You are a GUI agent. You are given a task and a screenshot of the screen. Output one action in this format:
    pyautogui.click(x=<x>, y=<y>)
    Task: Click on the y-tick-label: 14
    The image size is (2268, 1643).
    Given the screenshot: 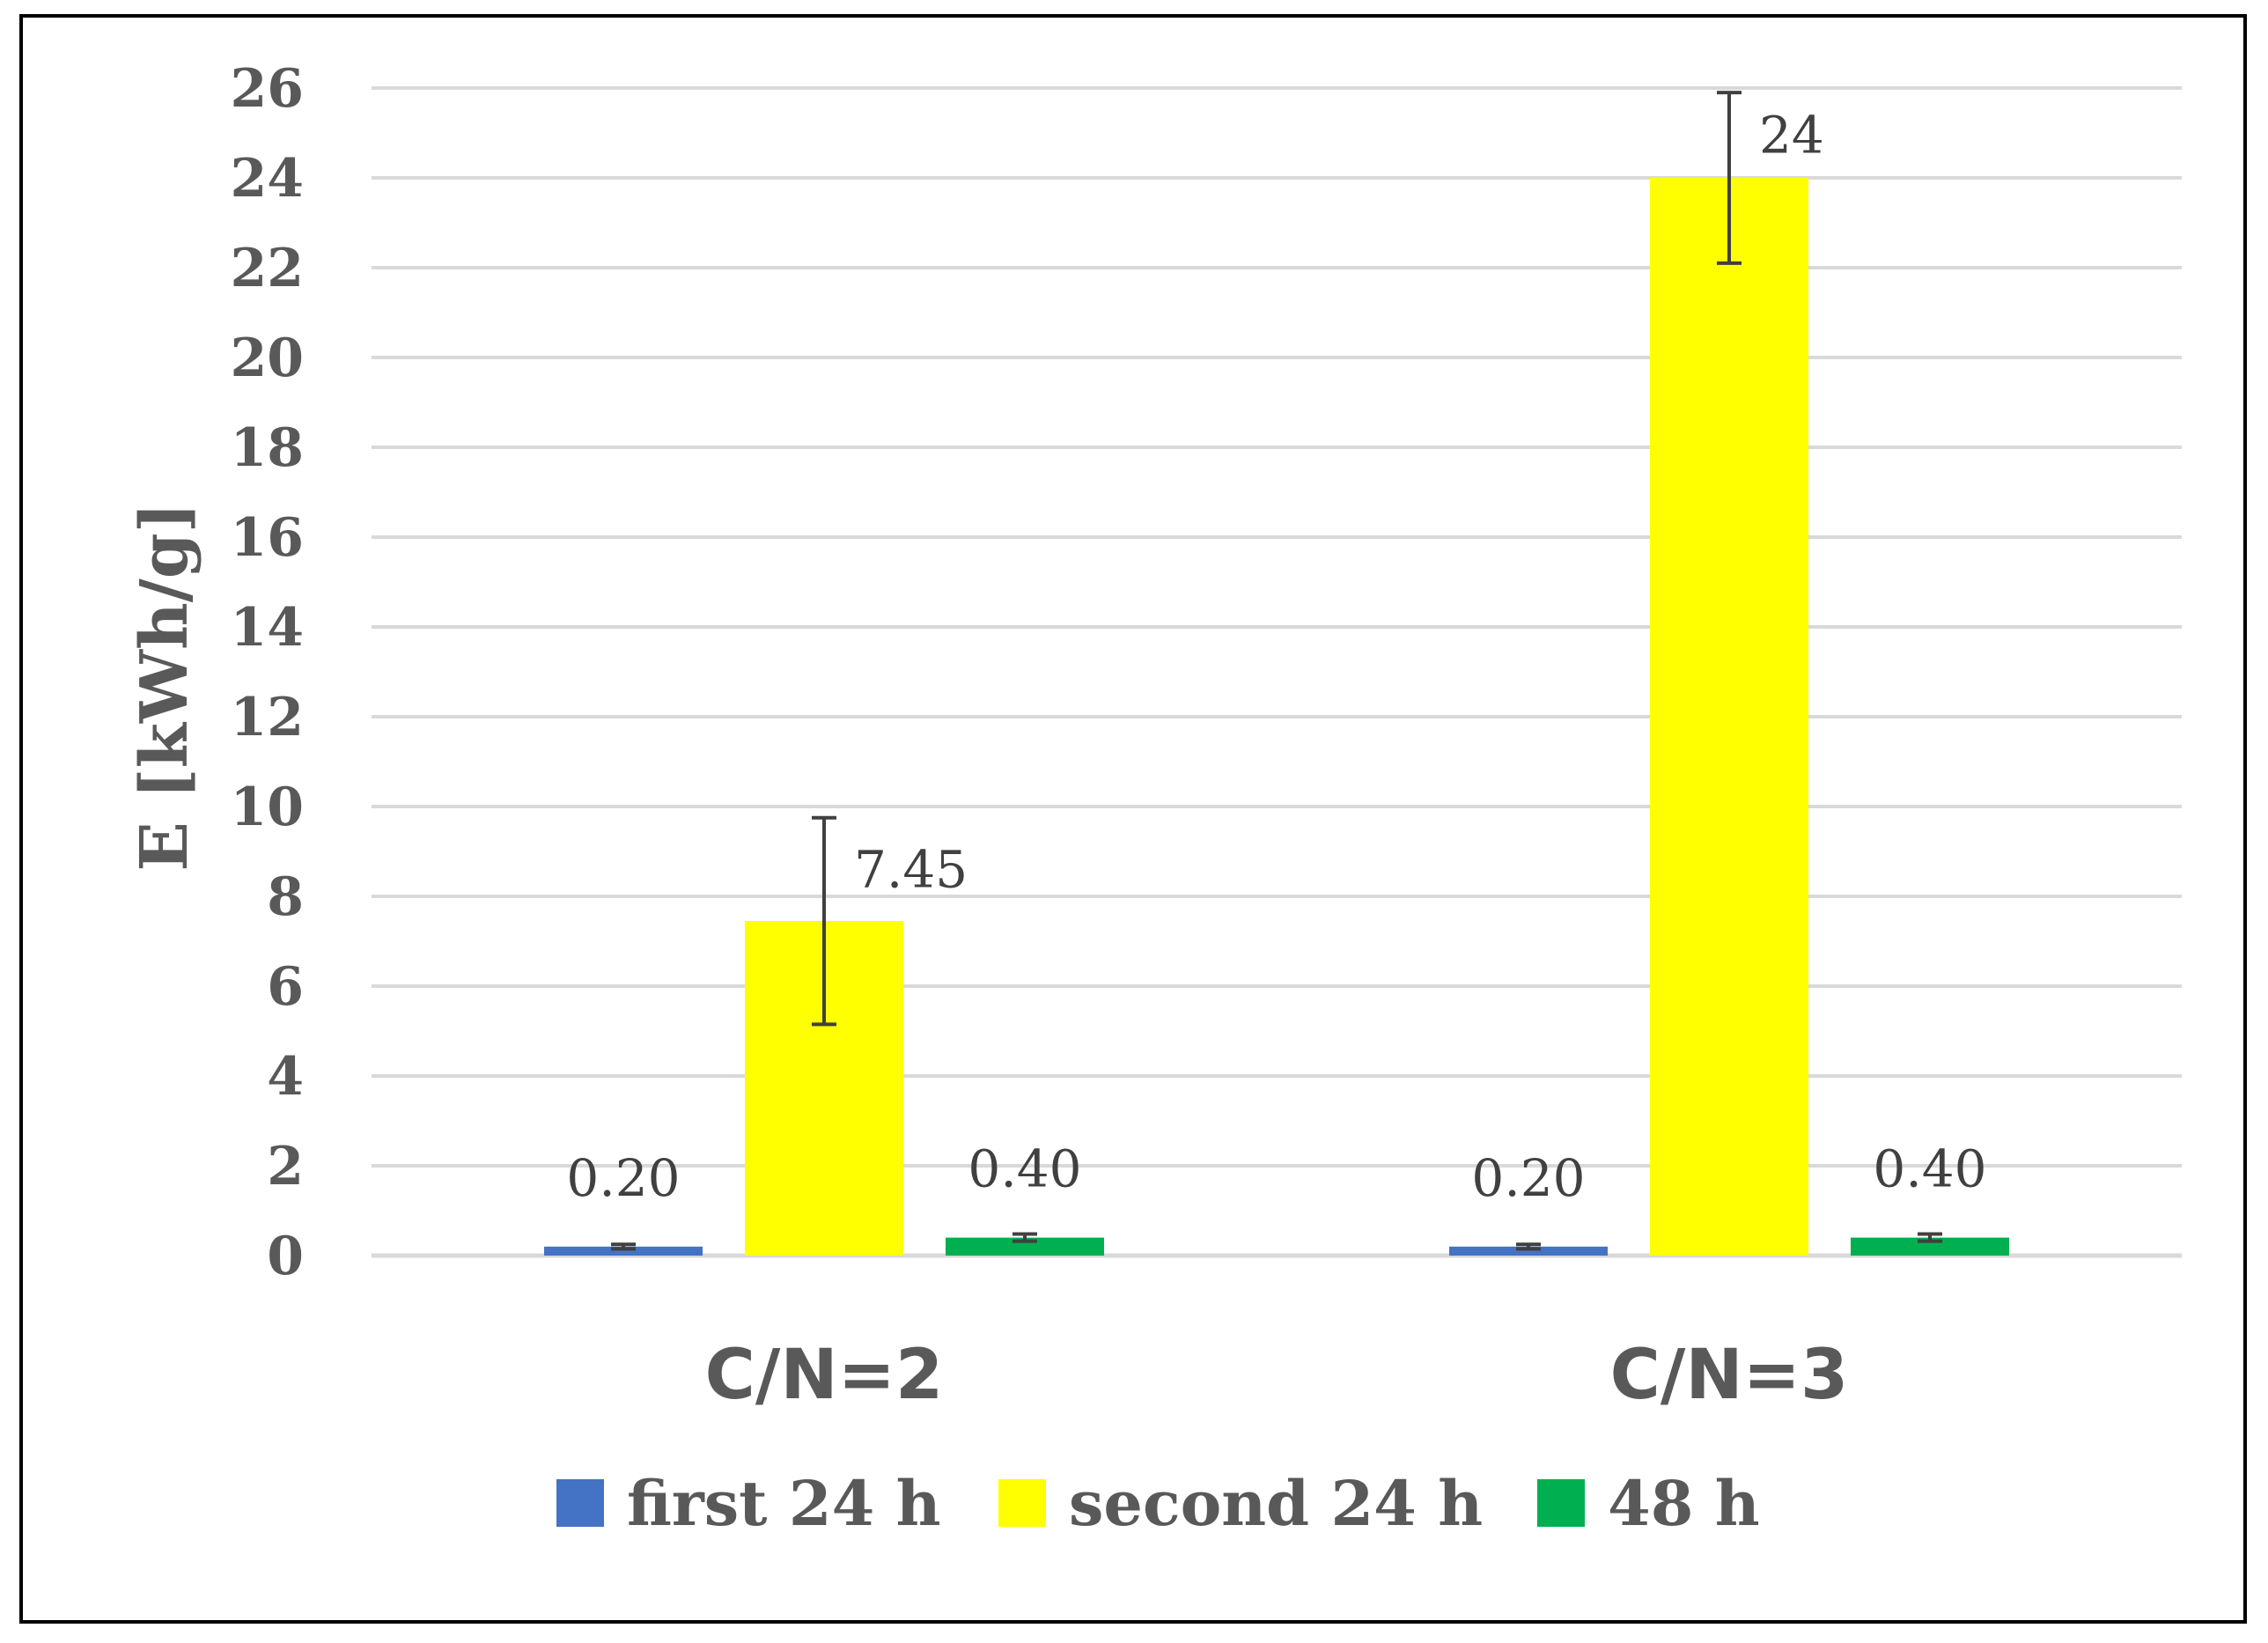 What is the action you would take?
    pyautogui.click(x=268, y=628)
    